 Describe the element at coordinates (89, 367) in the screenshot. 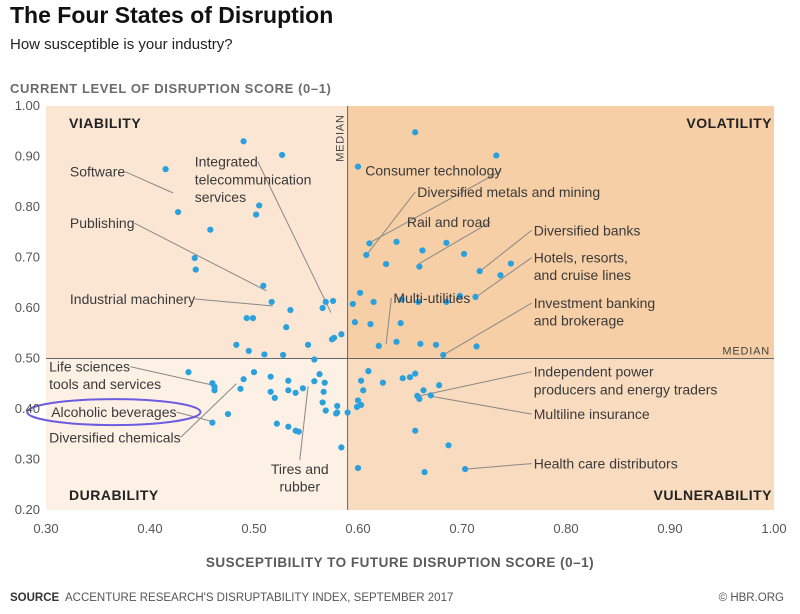

I see `industry-label: Life sciences` at that location.